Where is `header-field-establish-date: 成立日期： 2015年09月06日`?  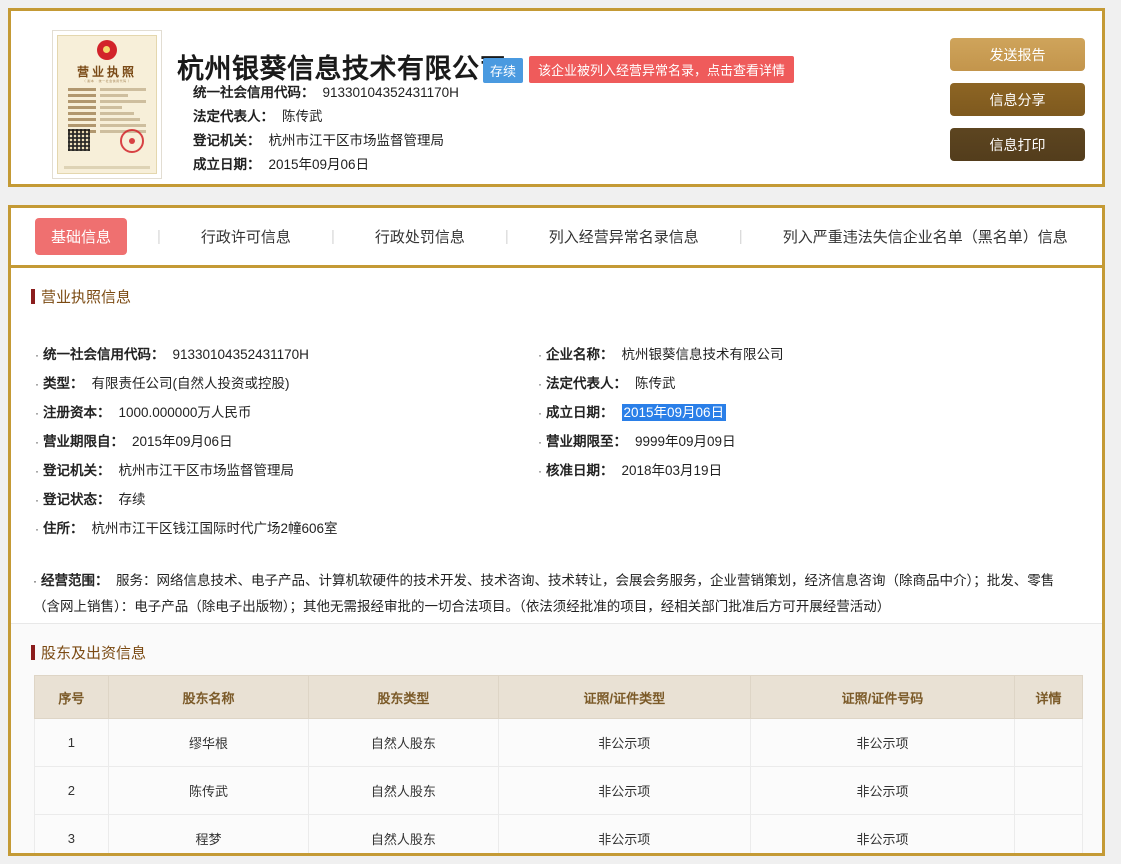 header-field-establish-date: 成立日期： 2015年09月06日 is located at coordinates (326, 165).